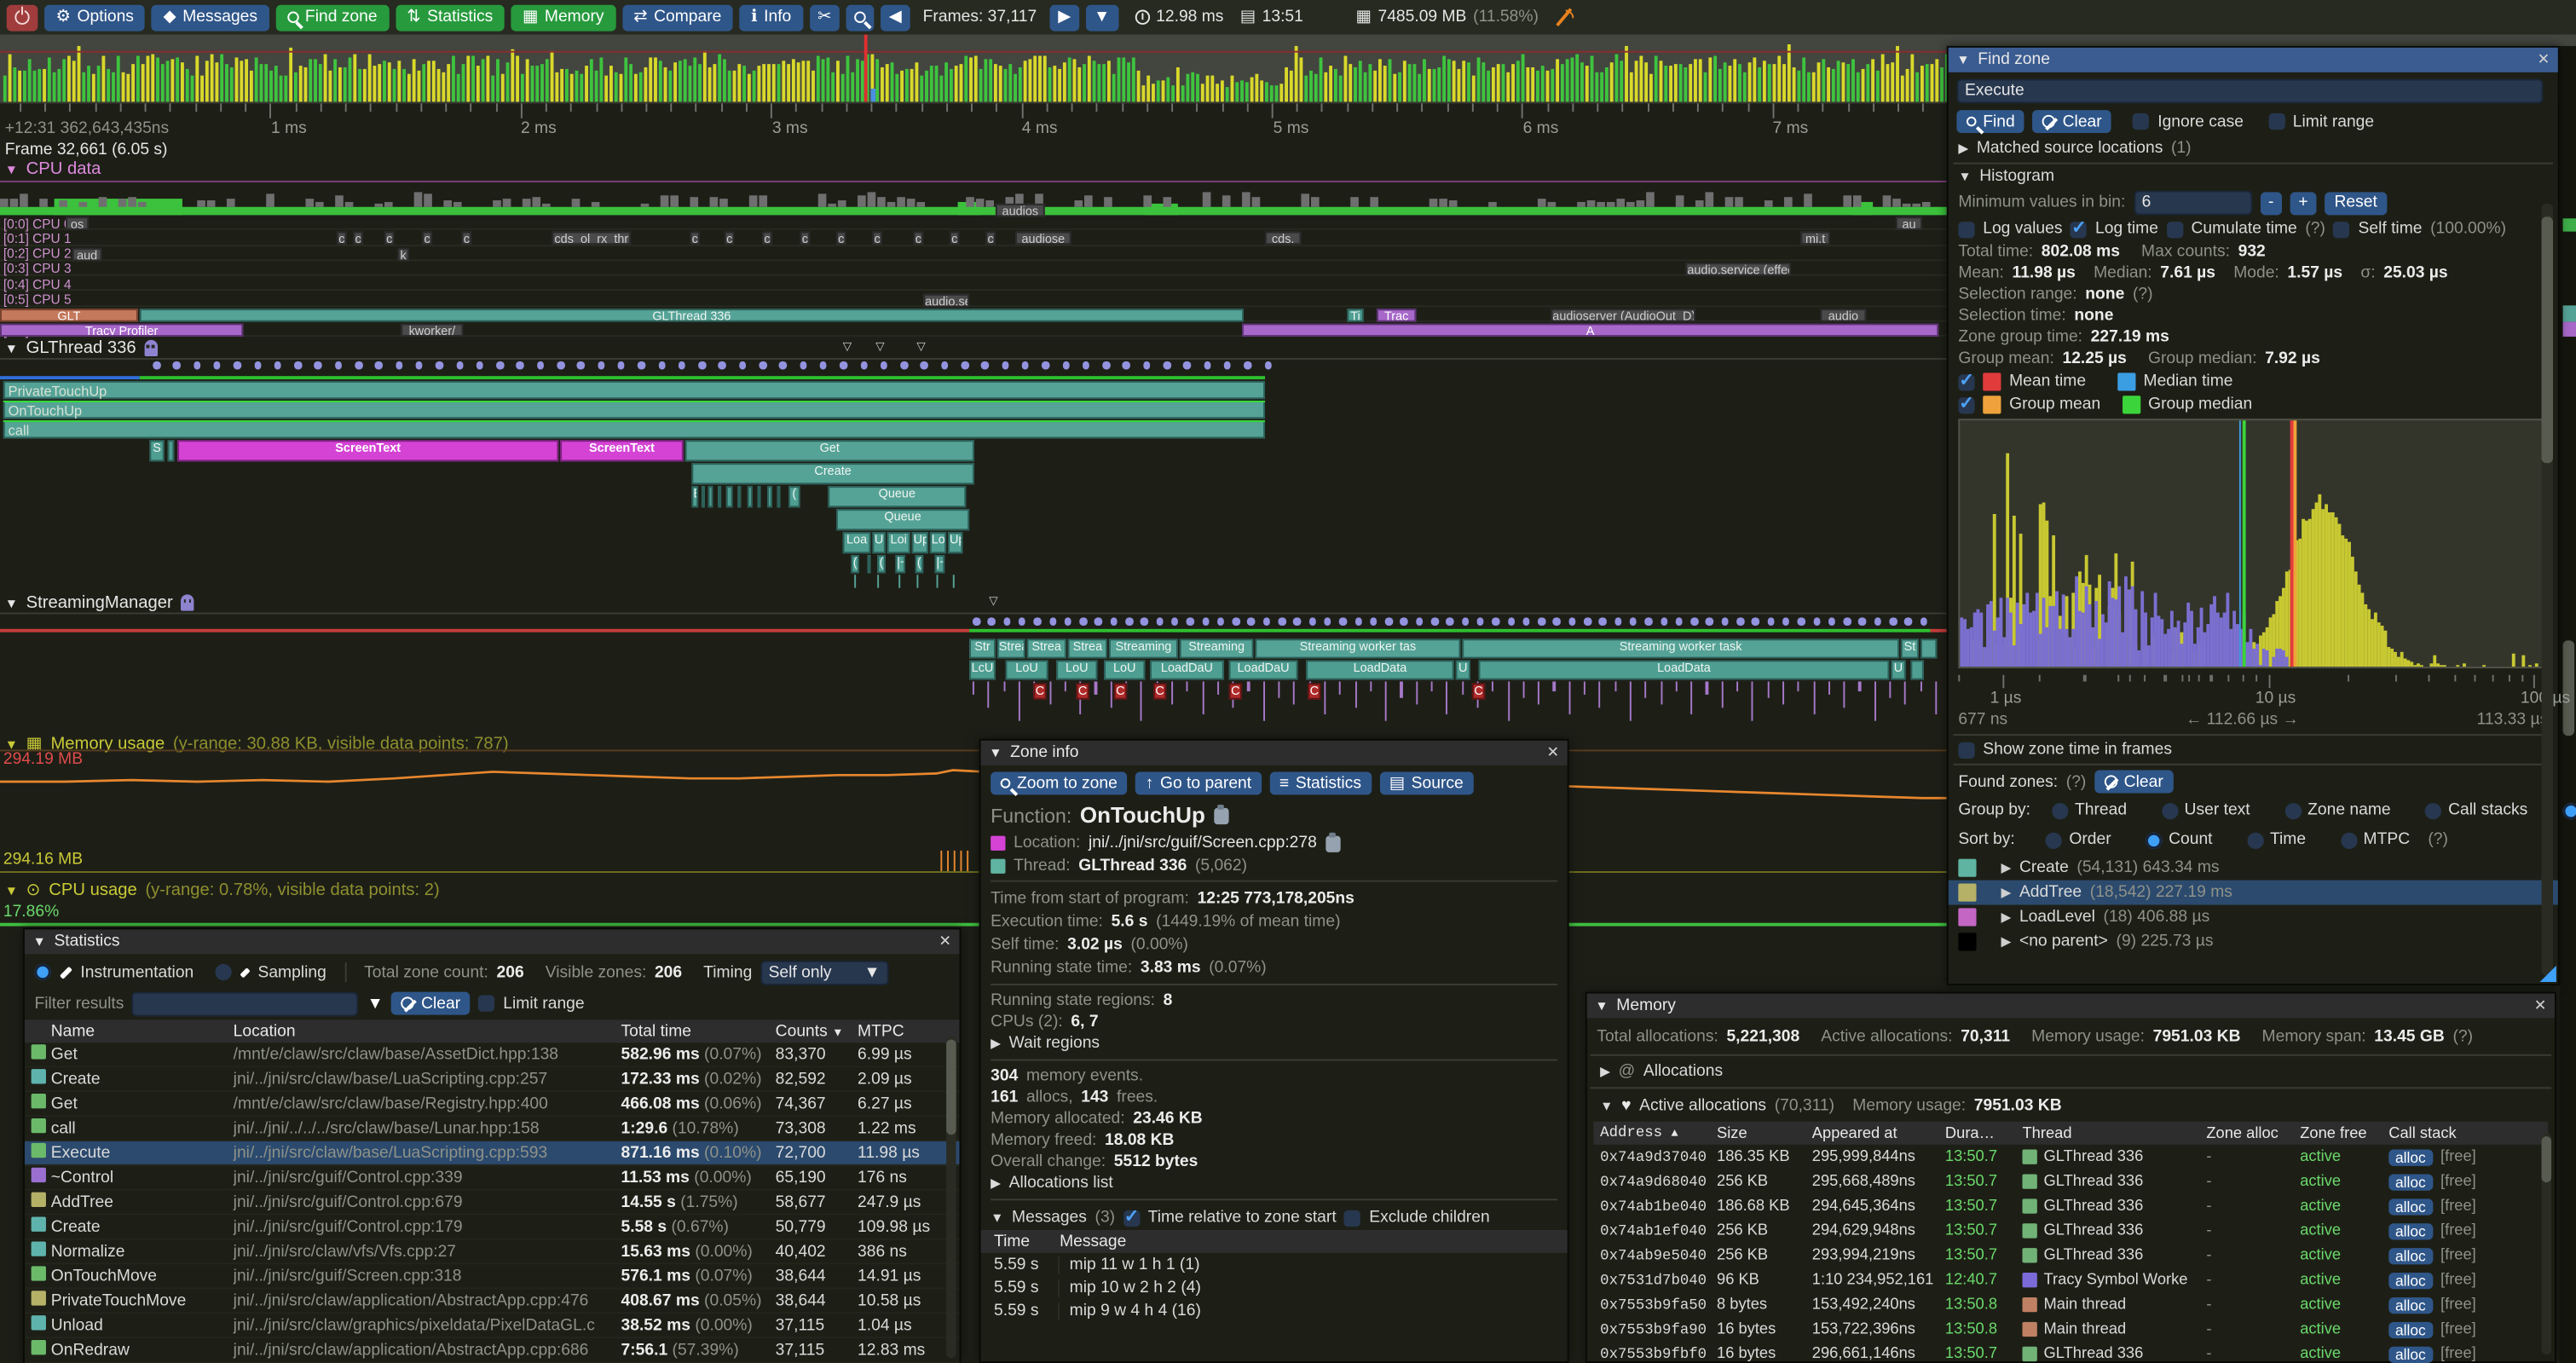  Describe the element at coordinates (2276, 840) in the screenshot. I see `sort-by-radio: Time` at that location.